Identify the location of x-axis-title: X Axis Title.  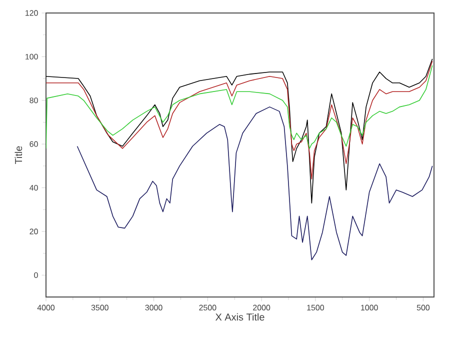
(239, 317).